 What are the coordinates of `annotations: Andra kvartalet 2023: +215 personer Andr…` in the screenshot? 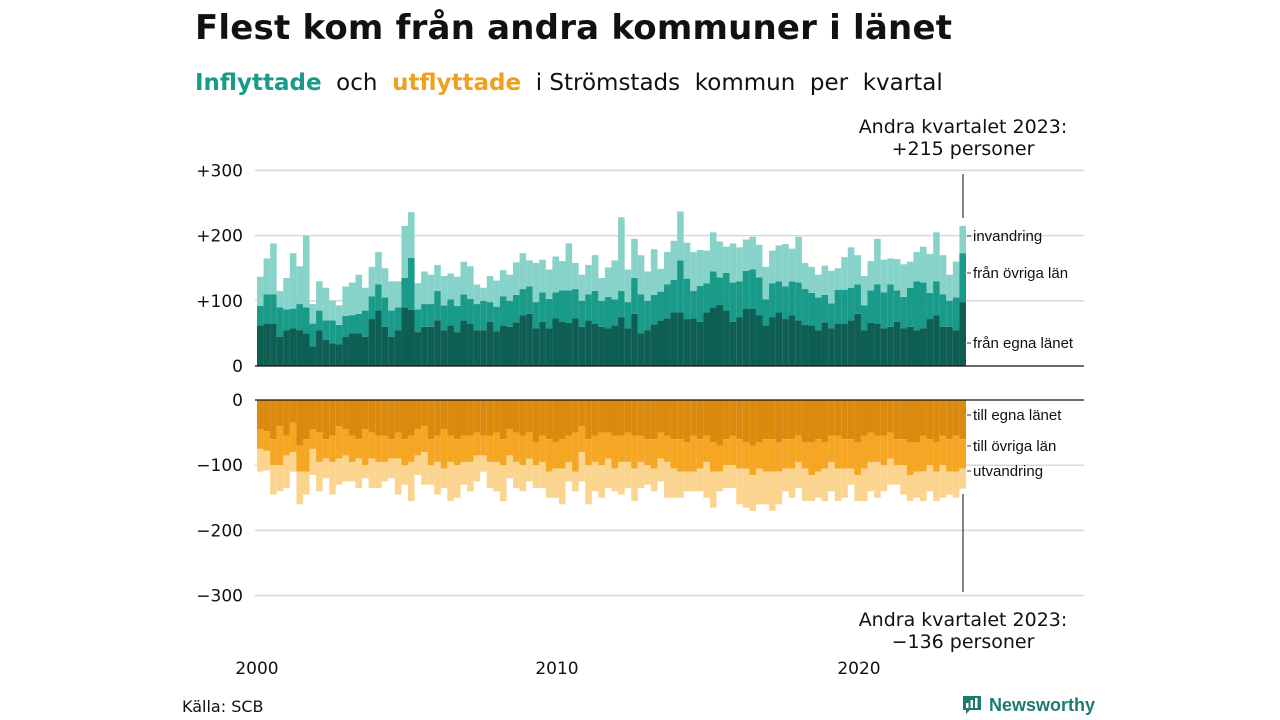 It's located at (963, 384).